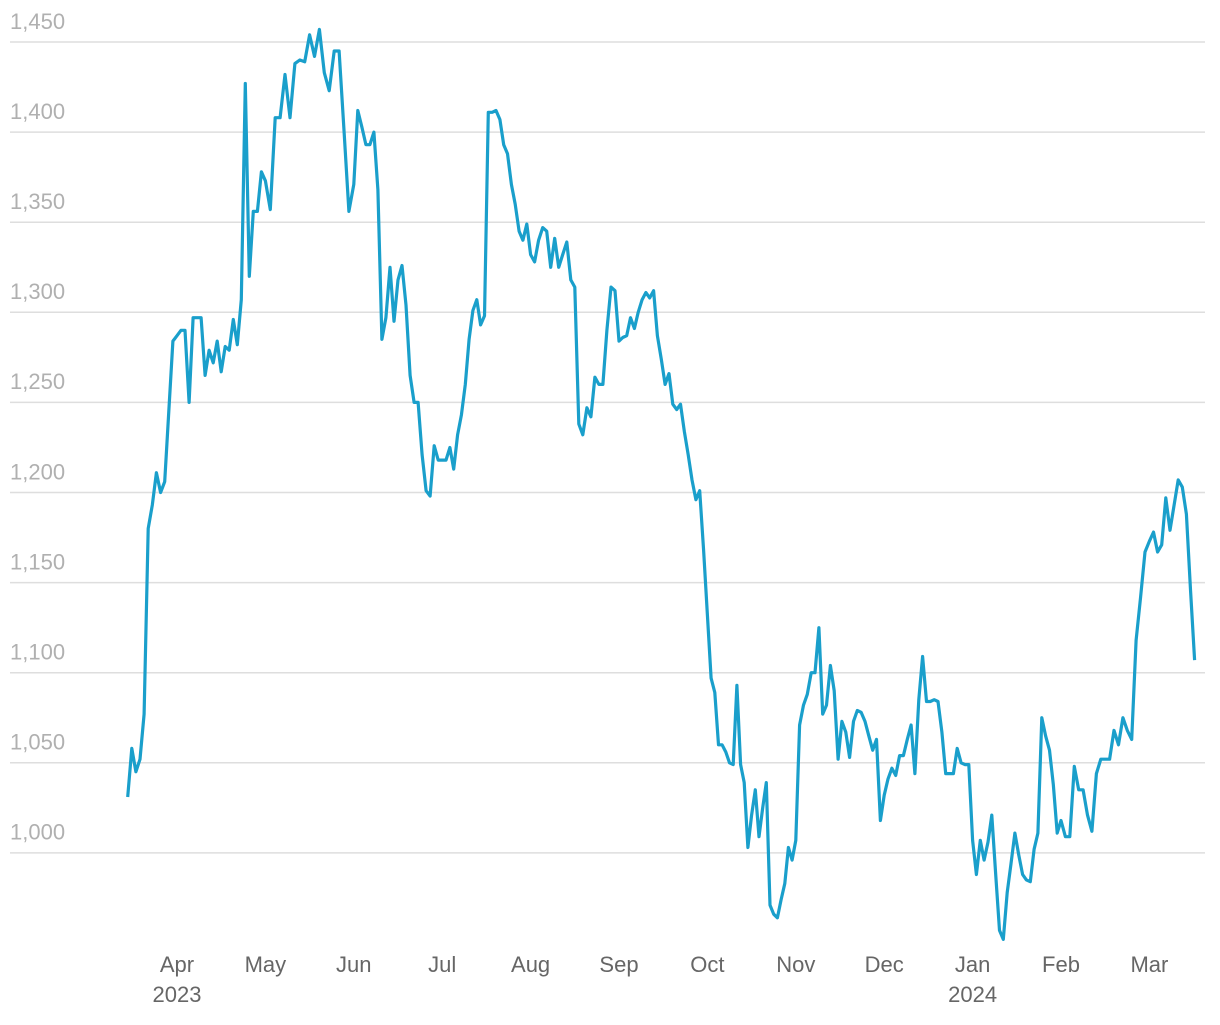  Describe the element at coordinates (37, 111) in the screenshot. I see `y-tick-label: 1,400` at that location.